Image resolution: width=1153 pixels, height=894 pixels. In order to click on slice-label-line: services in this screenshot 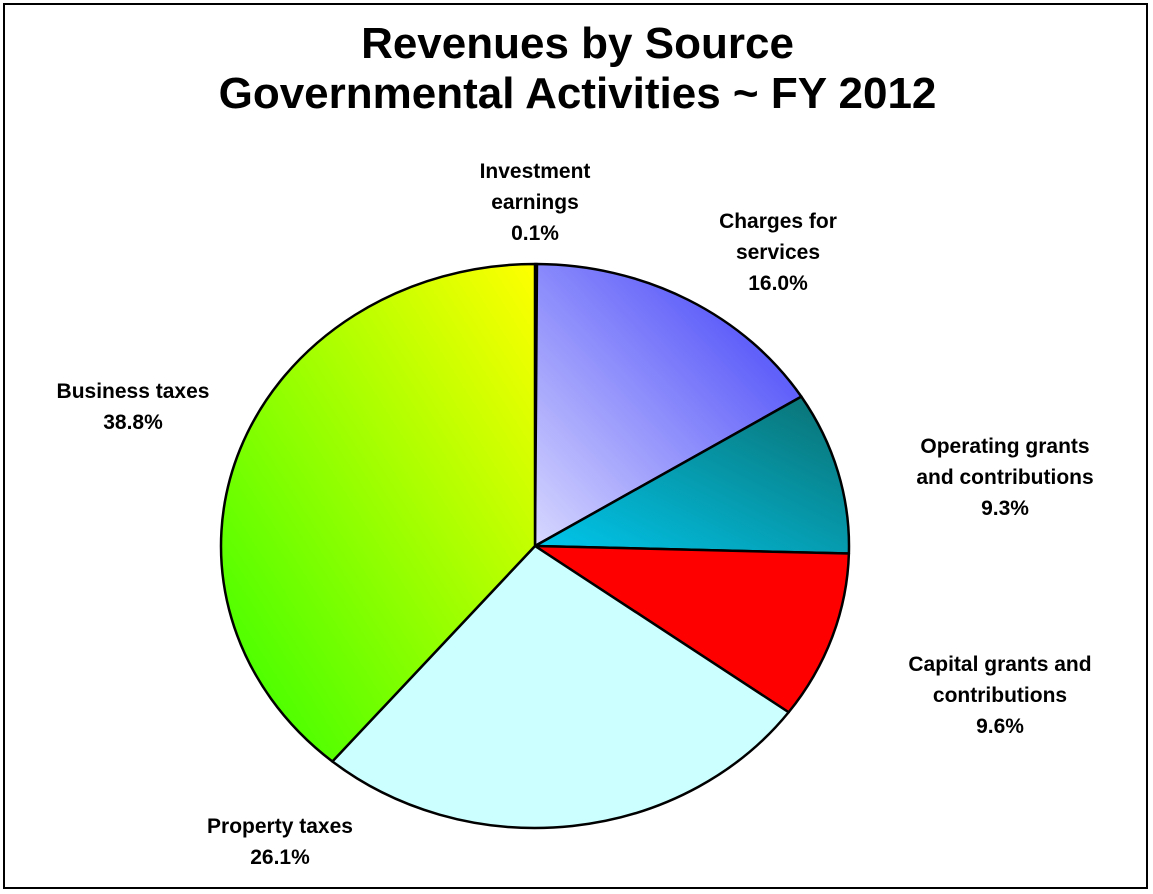, I will do `click(778, 252)`.